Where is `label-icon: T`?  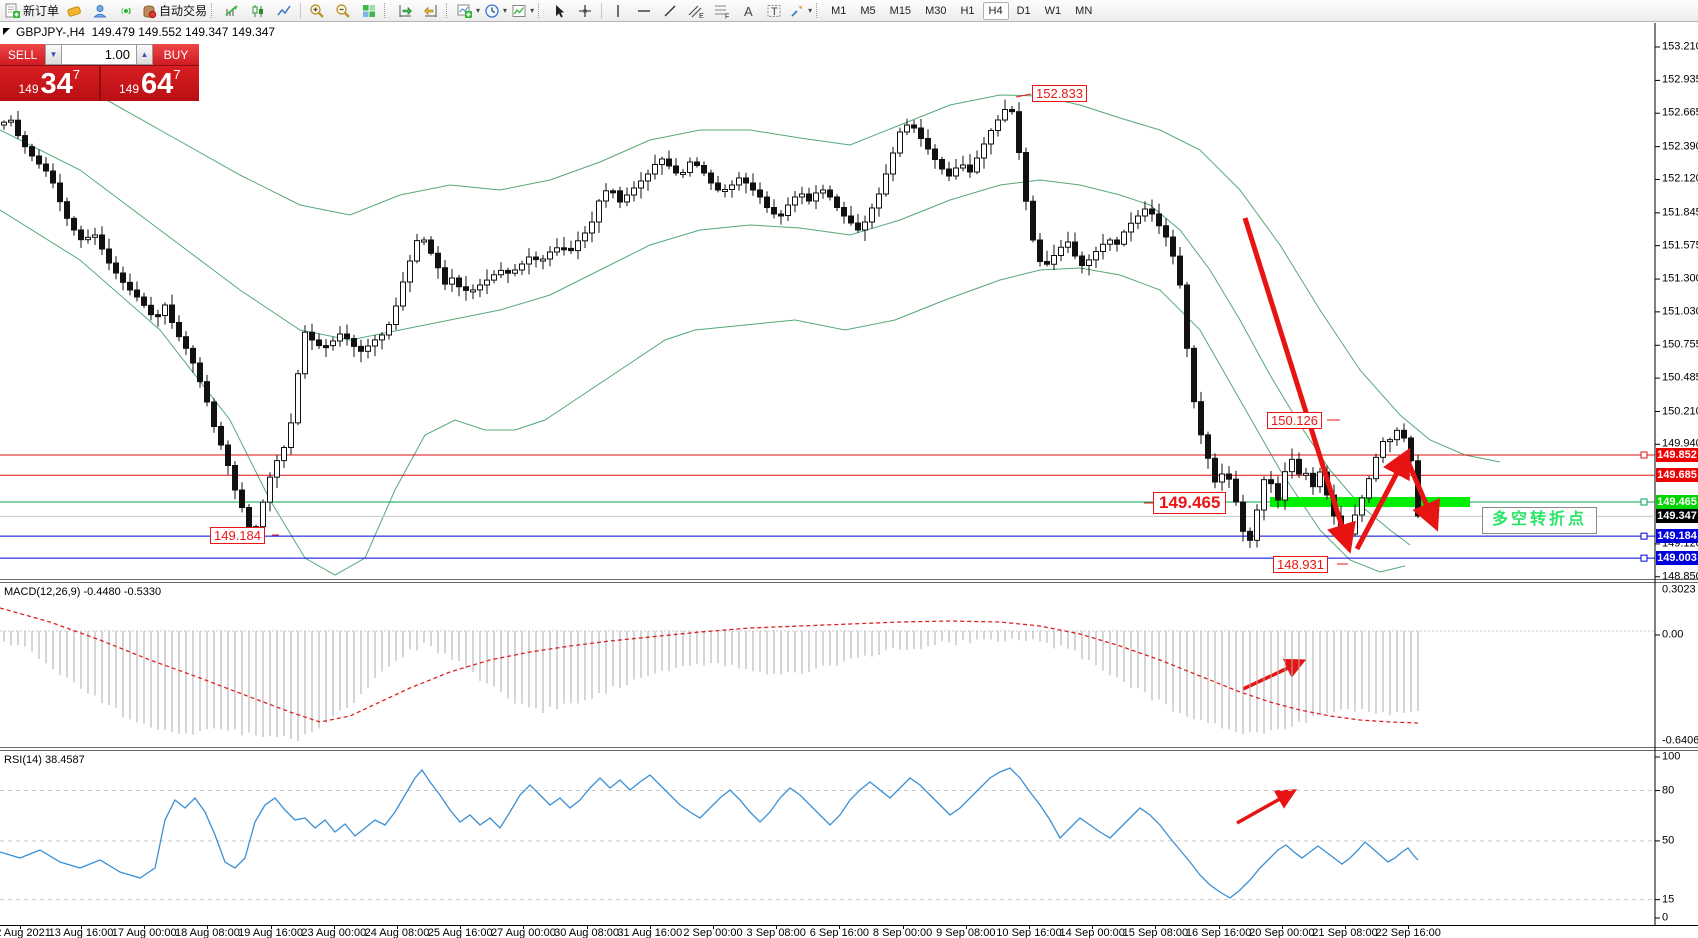
label-icon: T is located at coordinates (774, 11).